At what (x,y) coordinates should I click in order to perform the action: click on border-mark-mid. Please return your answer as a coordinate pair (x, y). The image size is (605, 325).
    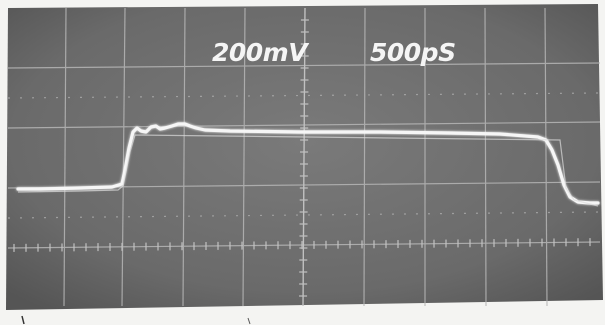
    Looking at the image, I should click on (249, 321).